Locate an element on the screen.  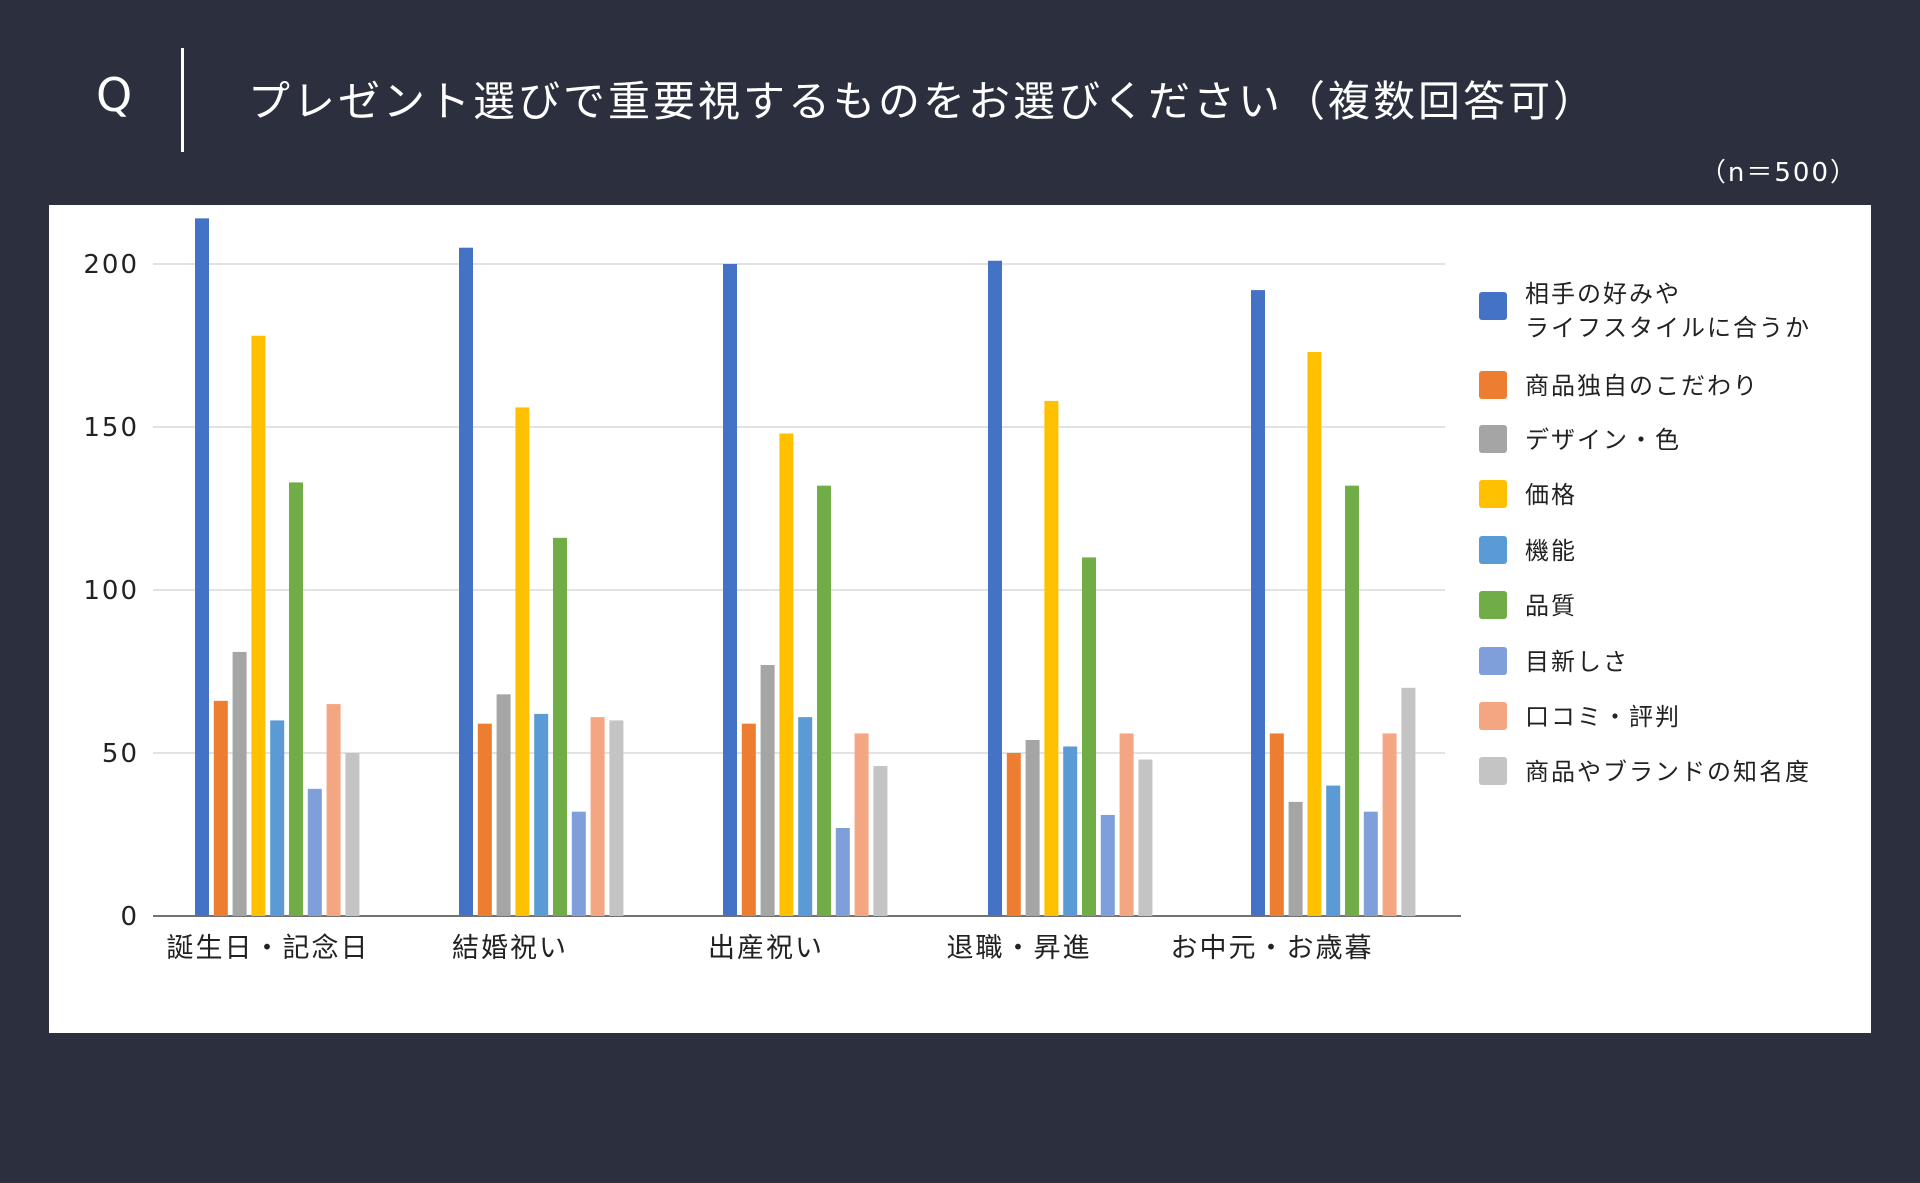
legend-label: 商品独自のこだわり is located at coordinates (1642, 386).